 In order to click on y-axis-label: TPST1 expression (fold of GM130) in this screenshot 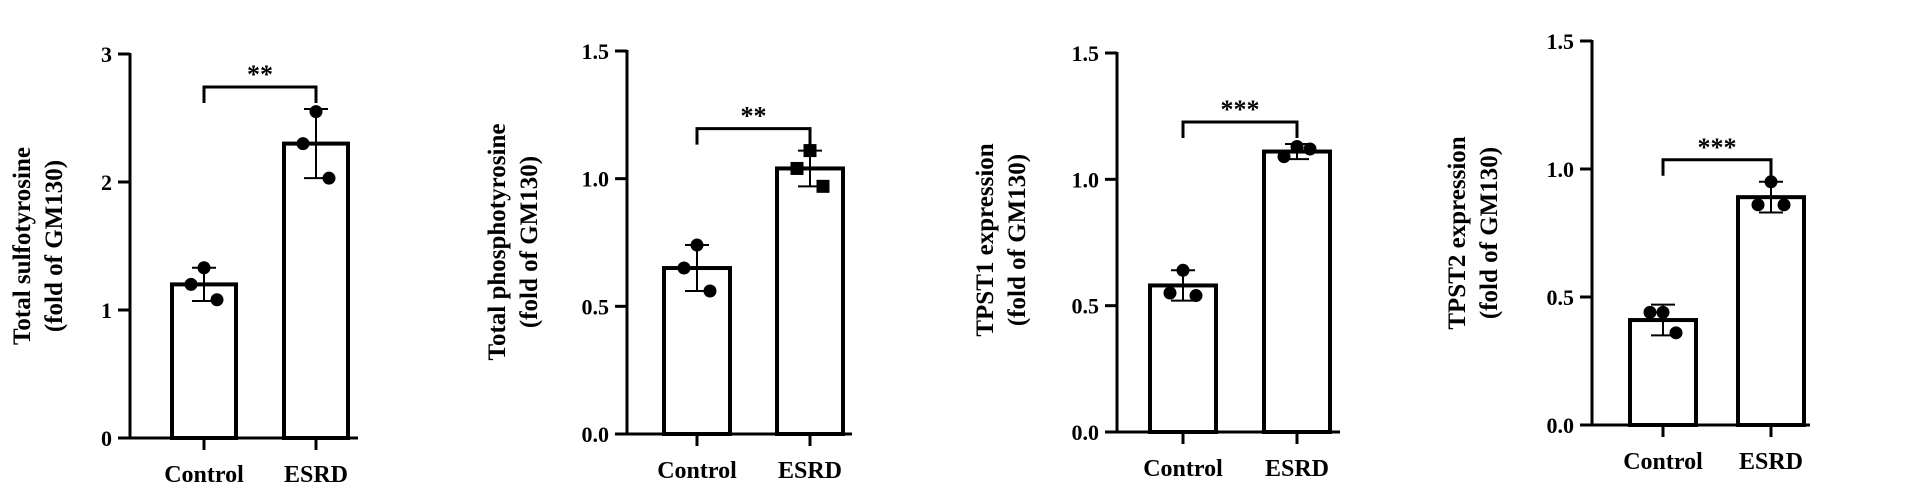, I will do `click(1001, 239)`.